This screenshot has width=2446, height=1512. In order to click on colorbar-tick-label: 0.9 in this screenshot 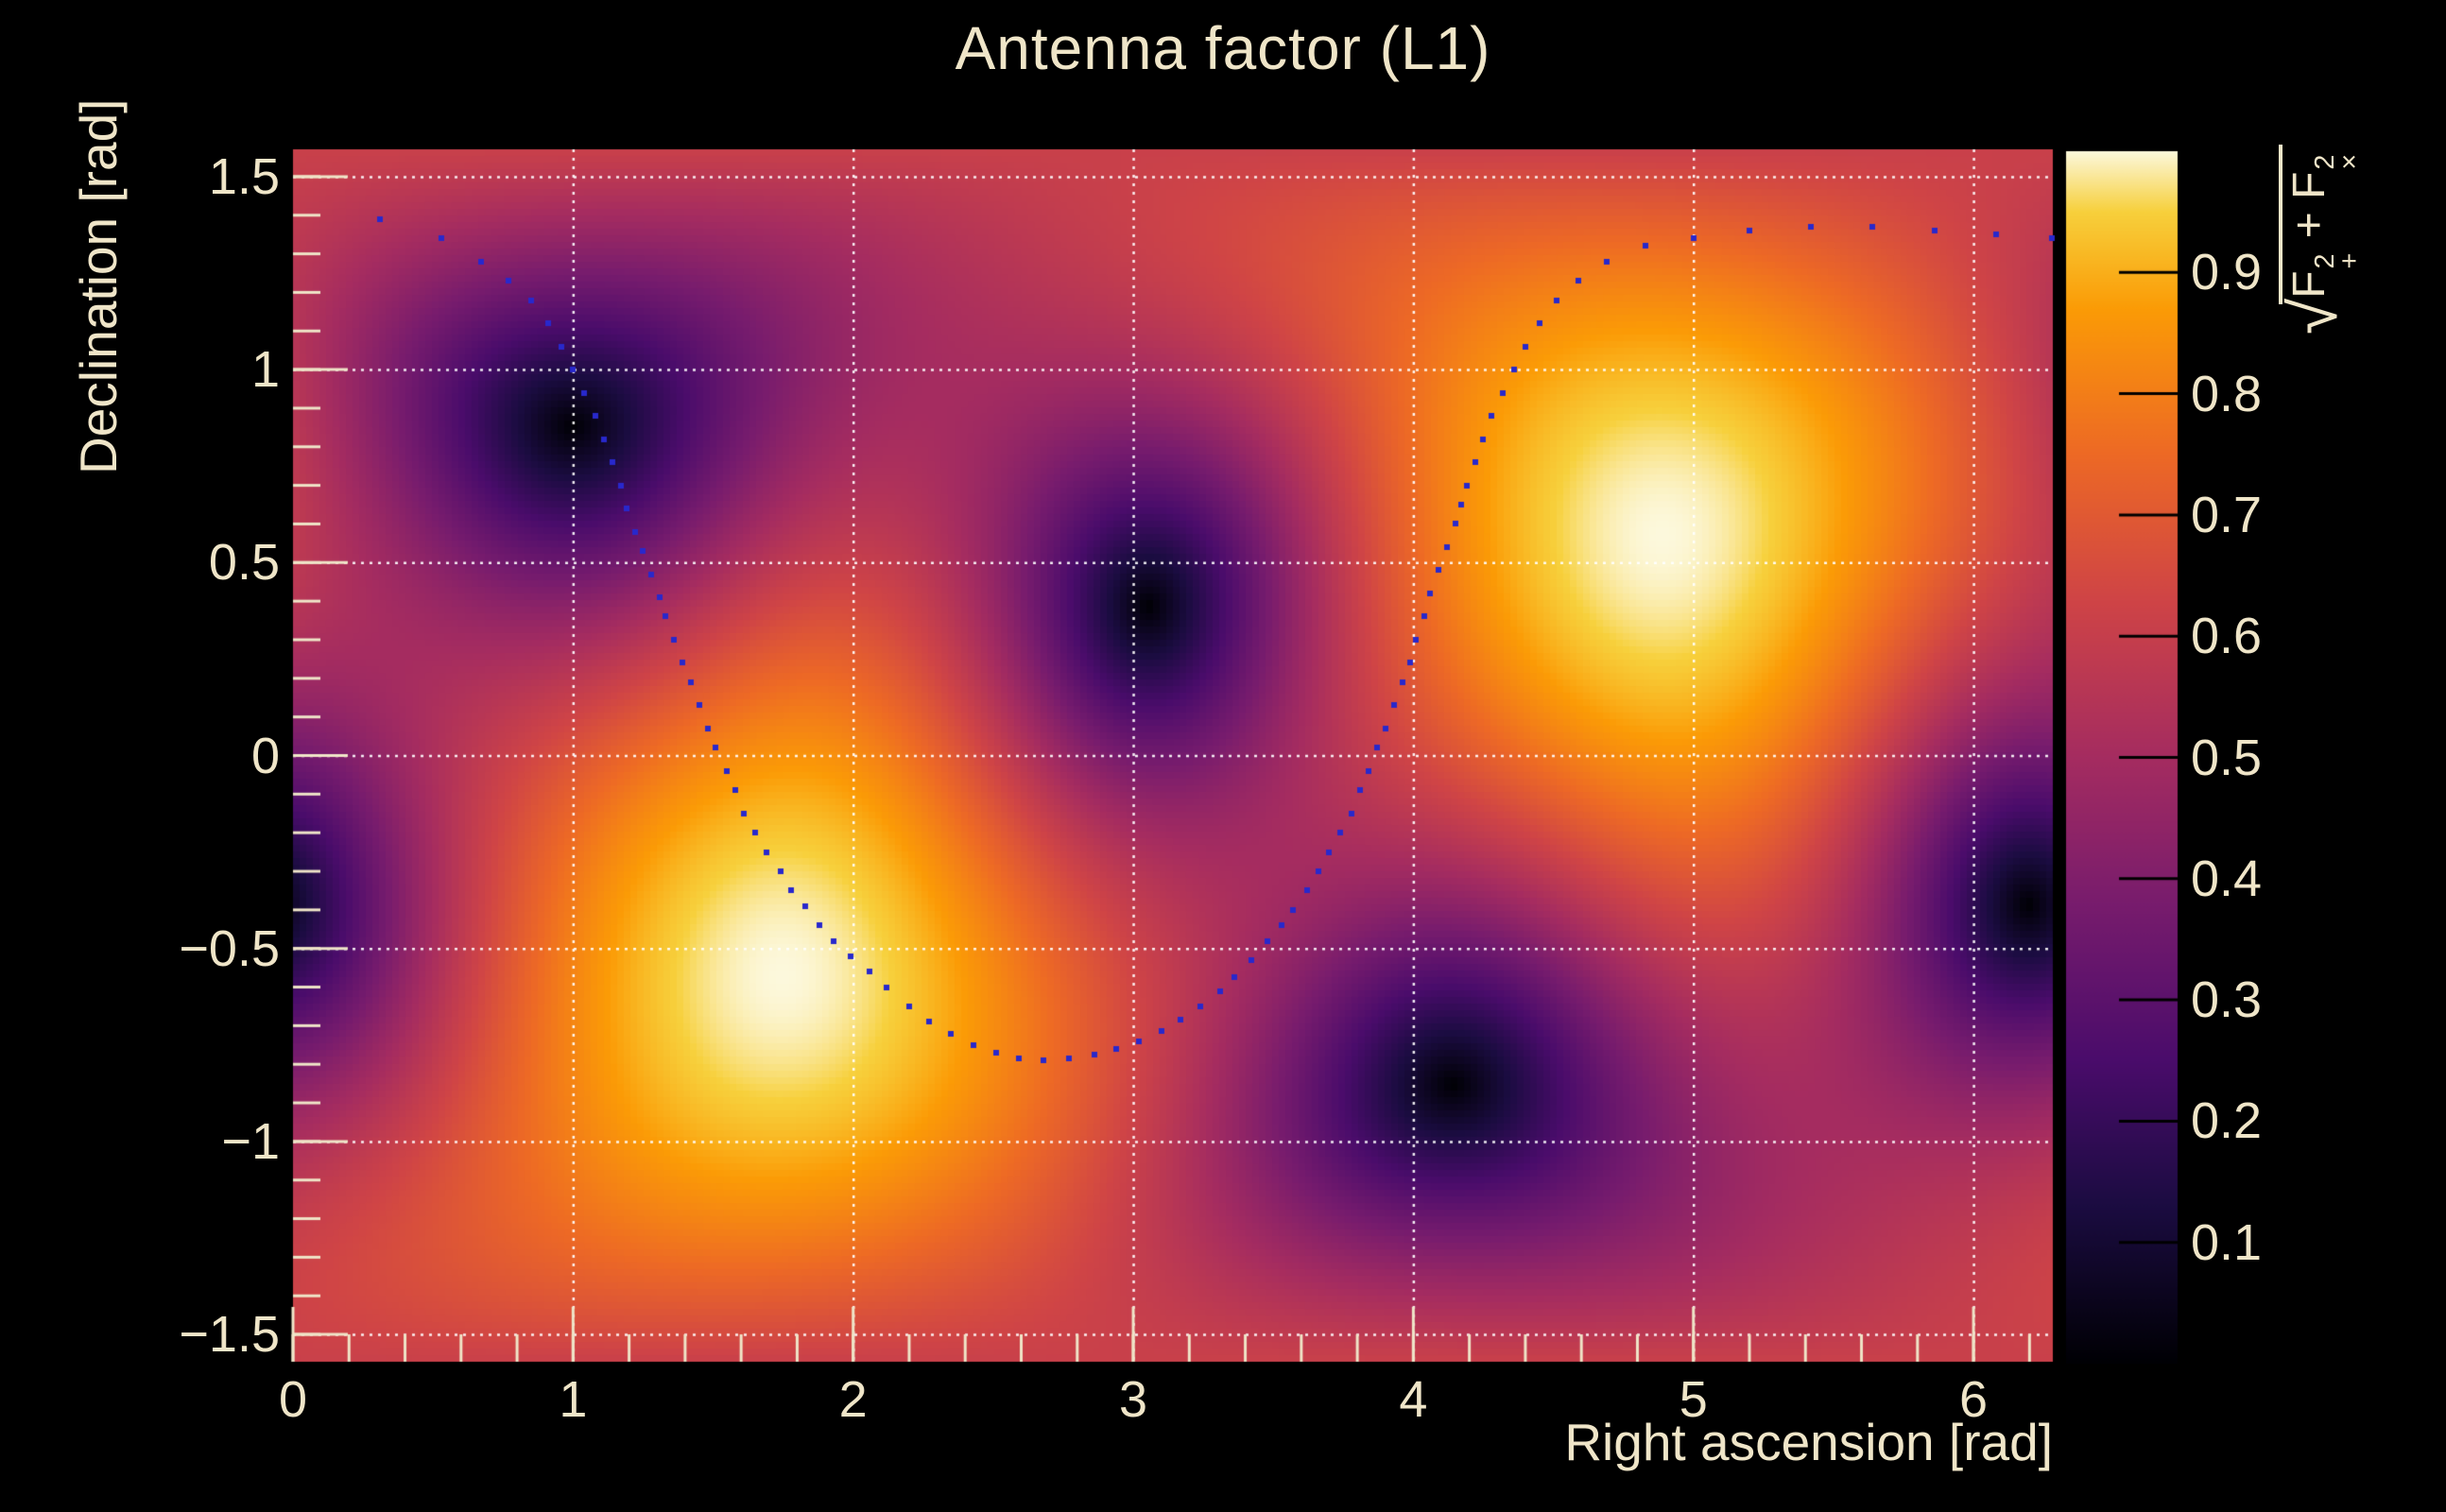, I will do `click(2227, 272)`.